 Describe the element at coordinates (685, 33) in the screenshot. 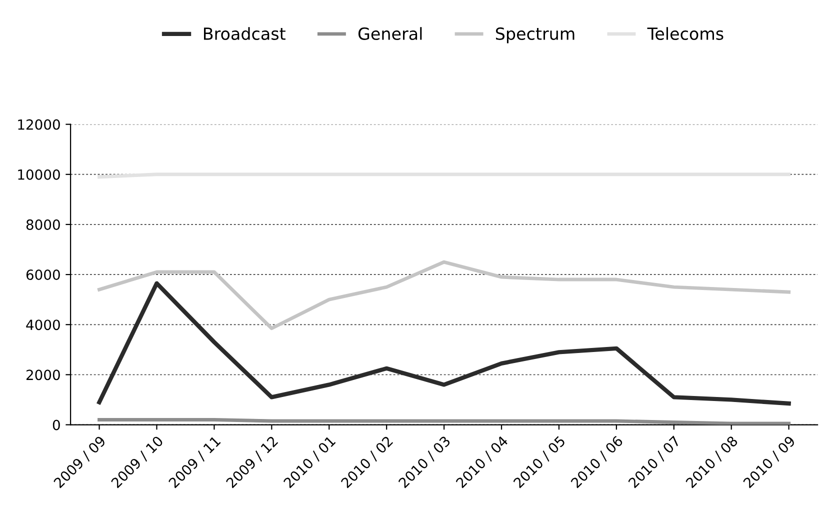

I see `legend-label: Telecoms` at that location.